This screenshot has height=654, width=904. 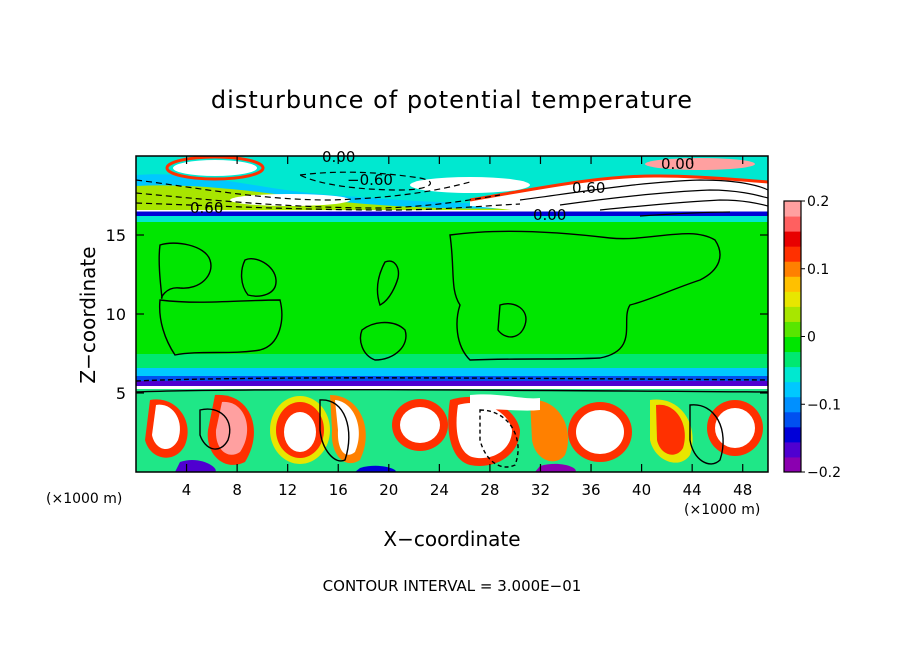 I want to click on colorbar-tick-label: 0.2, so click(x=818, y=202).